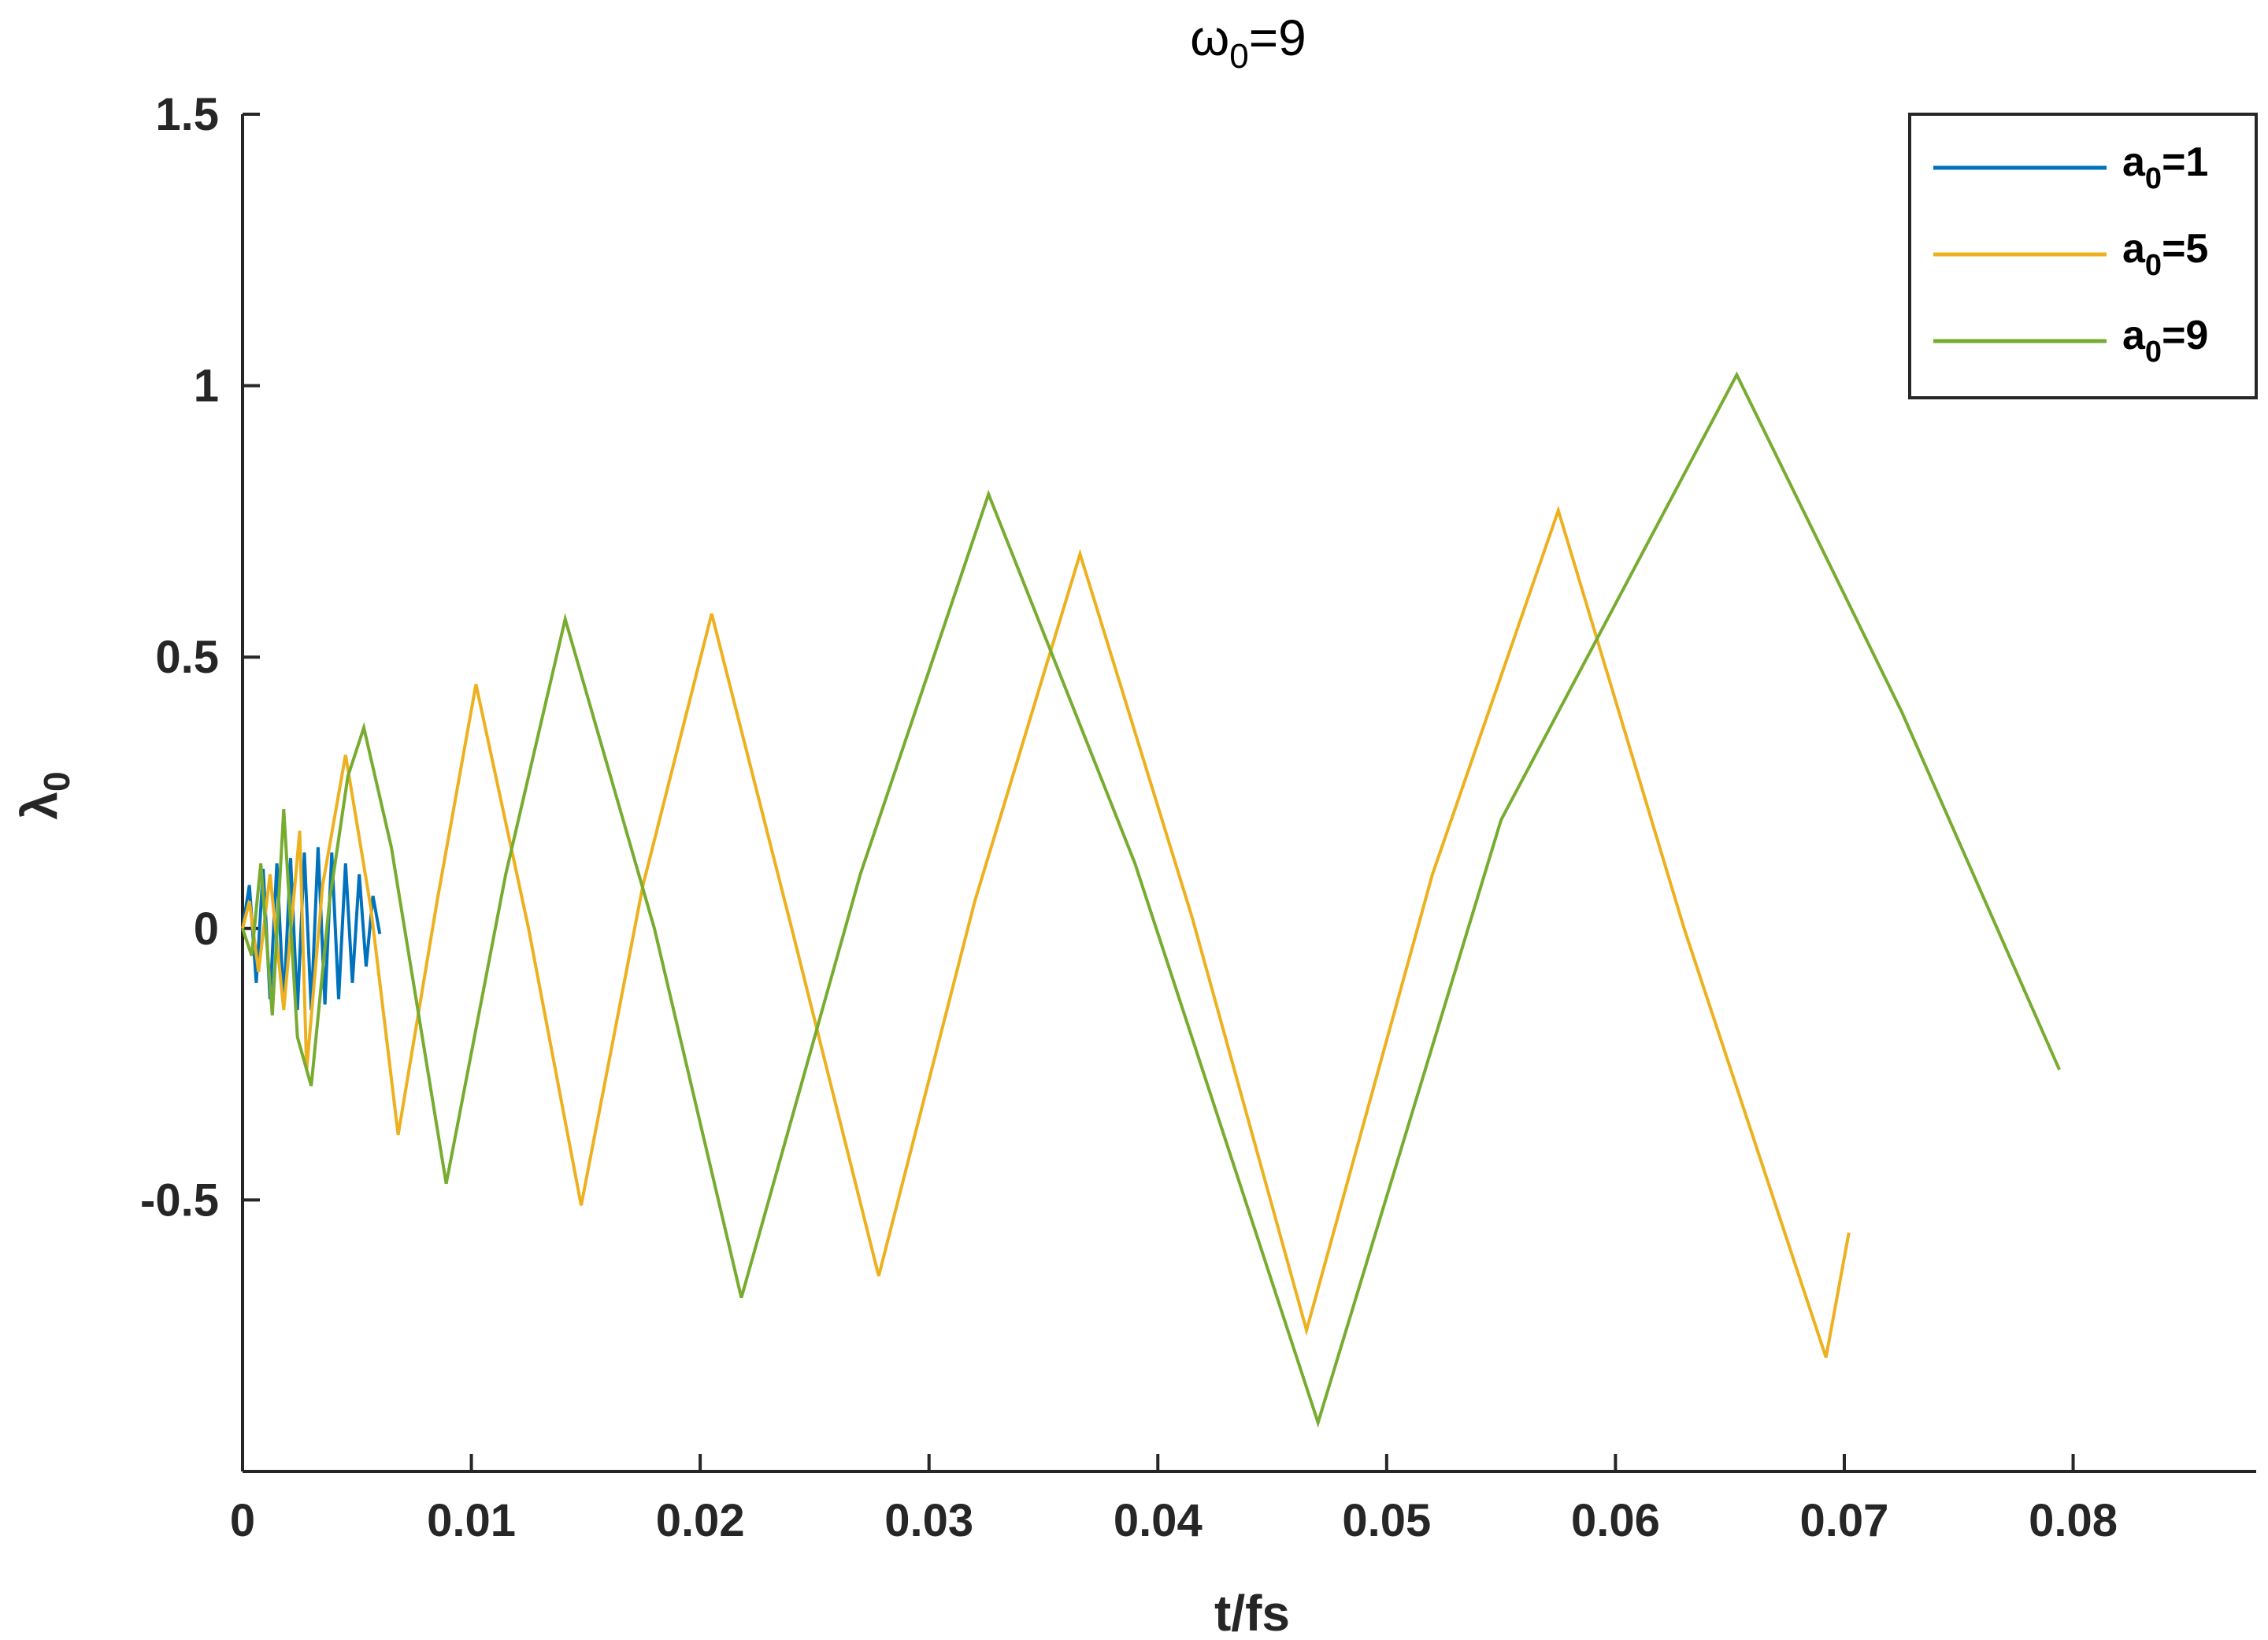  I want to click on x-axis-ticks: 0 0.01 0.02 0.03 0.04 0.05 0.06 0.07 0.08, so click(1174, 1500).